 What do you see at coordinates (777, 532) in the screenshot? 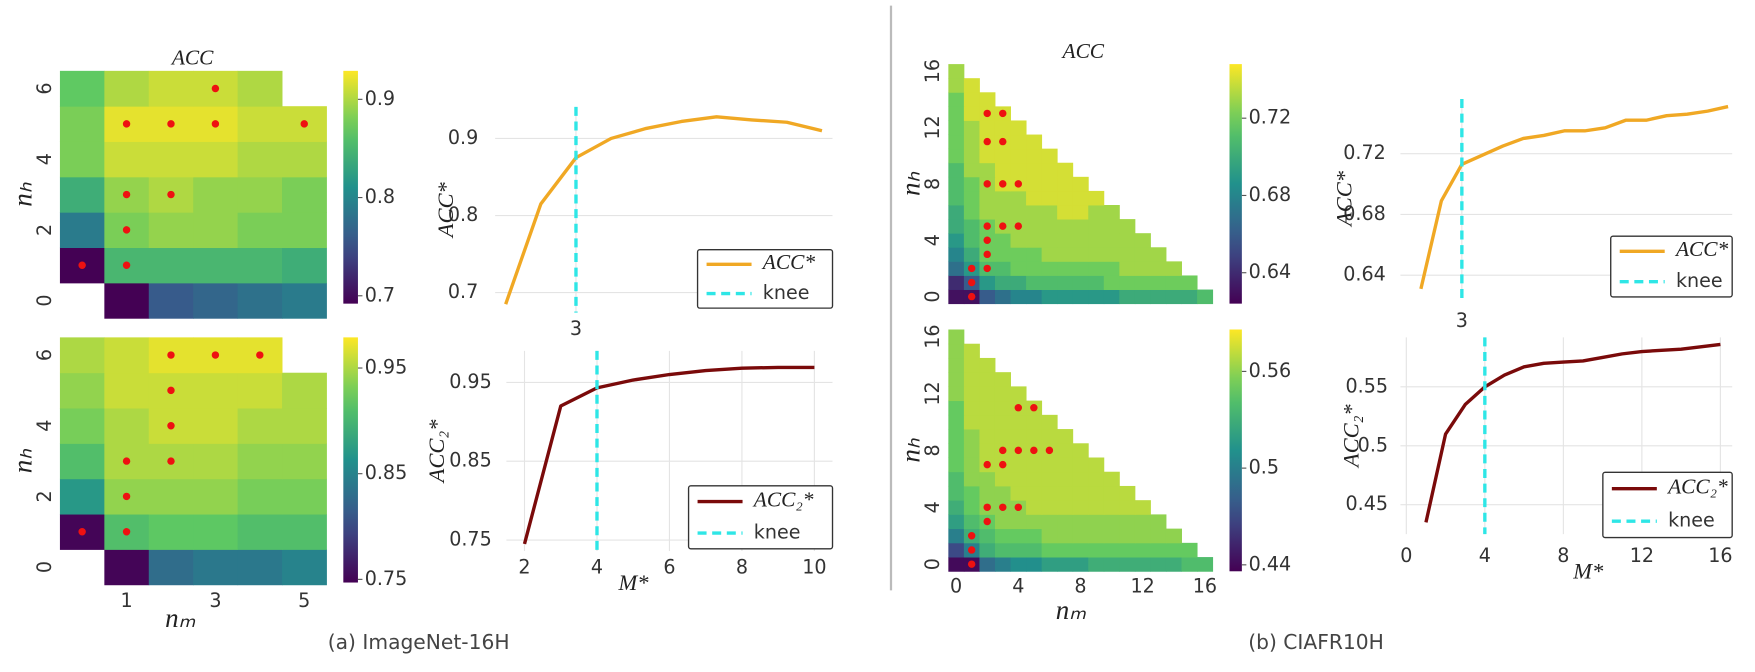
I see `legend-label: knee` at bounding box center [777, 532].